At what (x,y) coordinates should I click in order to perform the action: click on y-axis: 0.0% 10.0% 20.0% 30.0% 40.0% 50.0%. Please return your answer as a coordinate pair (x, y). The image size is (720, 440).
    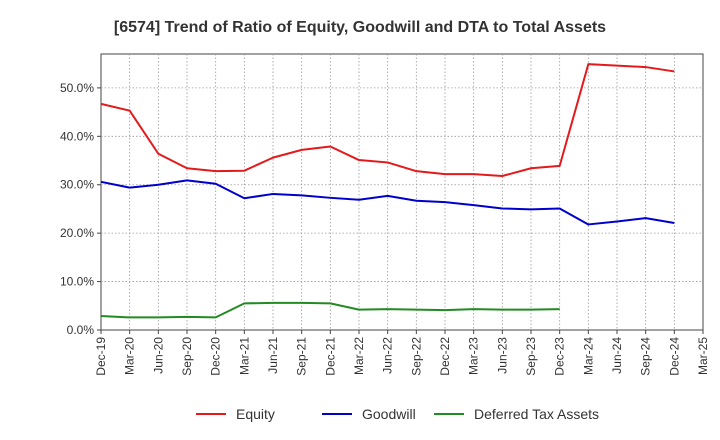
    Looking at the image, I should click on (80, 209).